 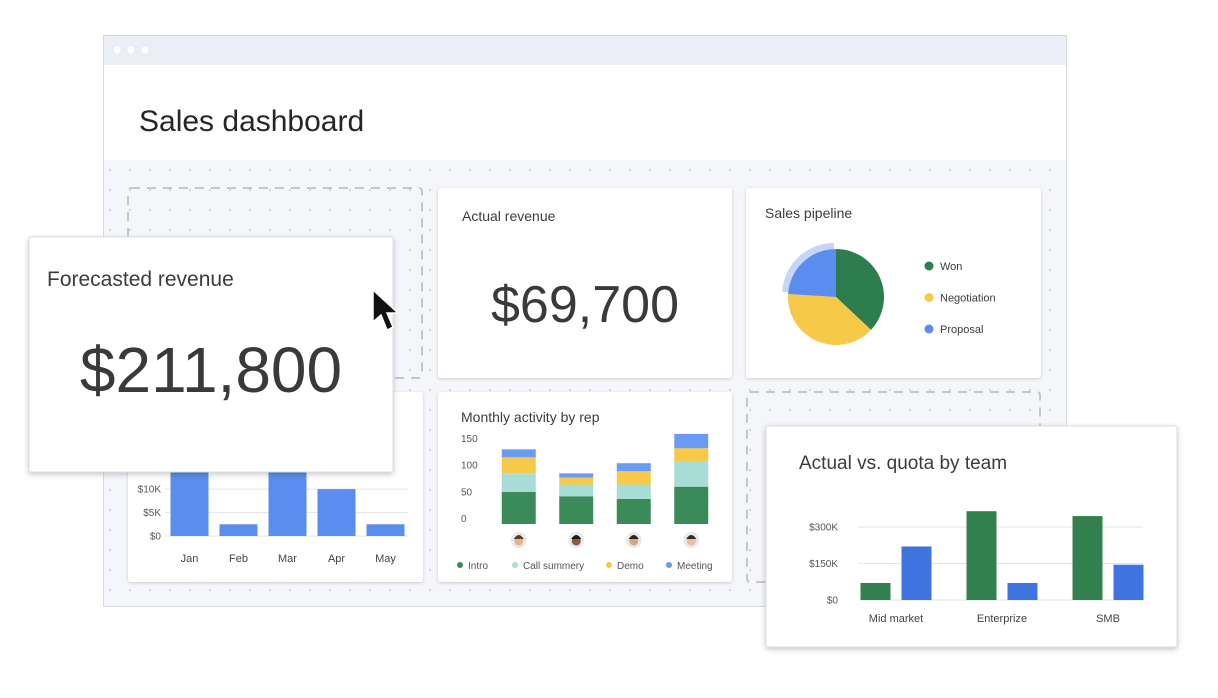 I want to click on card-title: Actual revenue, so click(x=509, y=216).